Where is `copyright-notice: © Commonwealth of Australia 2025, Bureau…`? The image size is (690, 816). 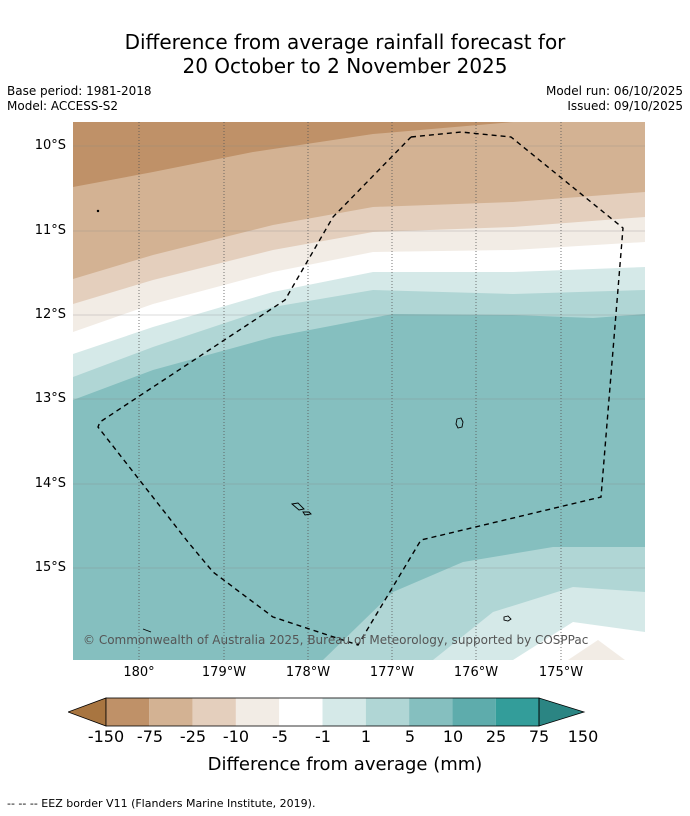 copyright-notice: © Commonwealth of Australia 2025, Bureau… is located at coordinates (336, 640).